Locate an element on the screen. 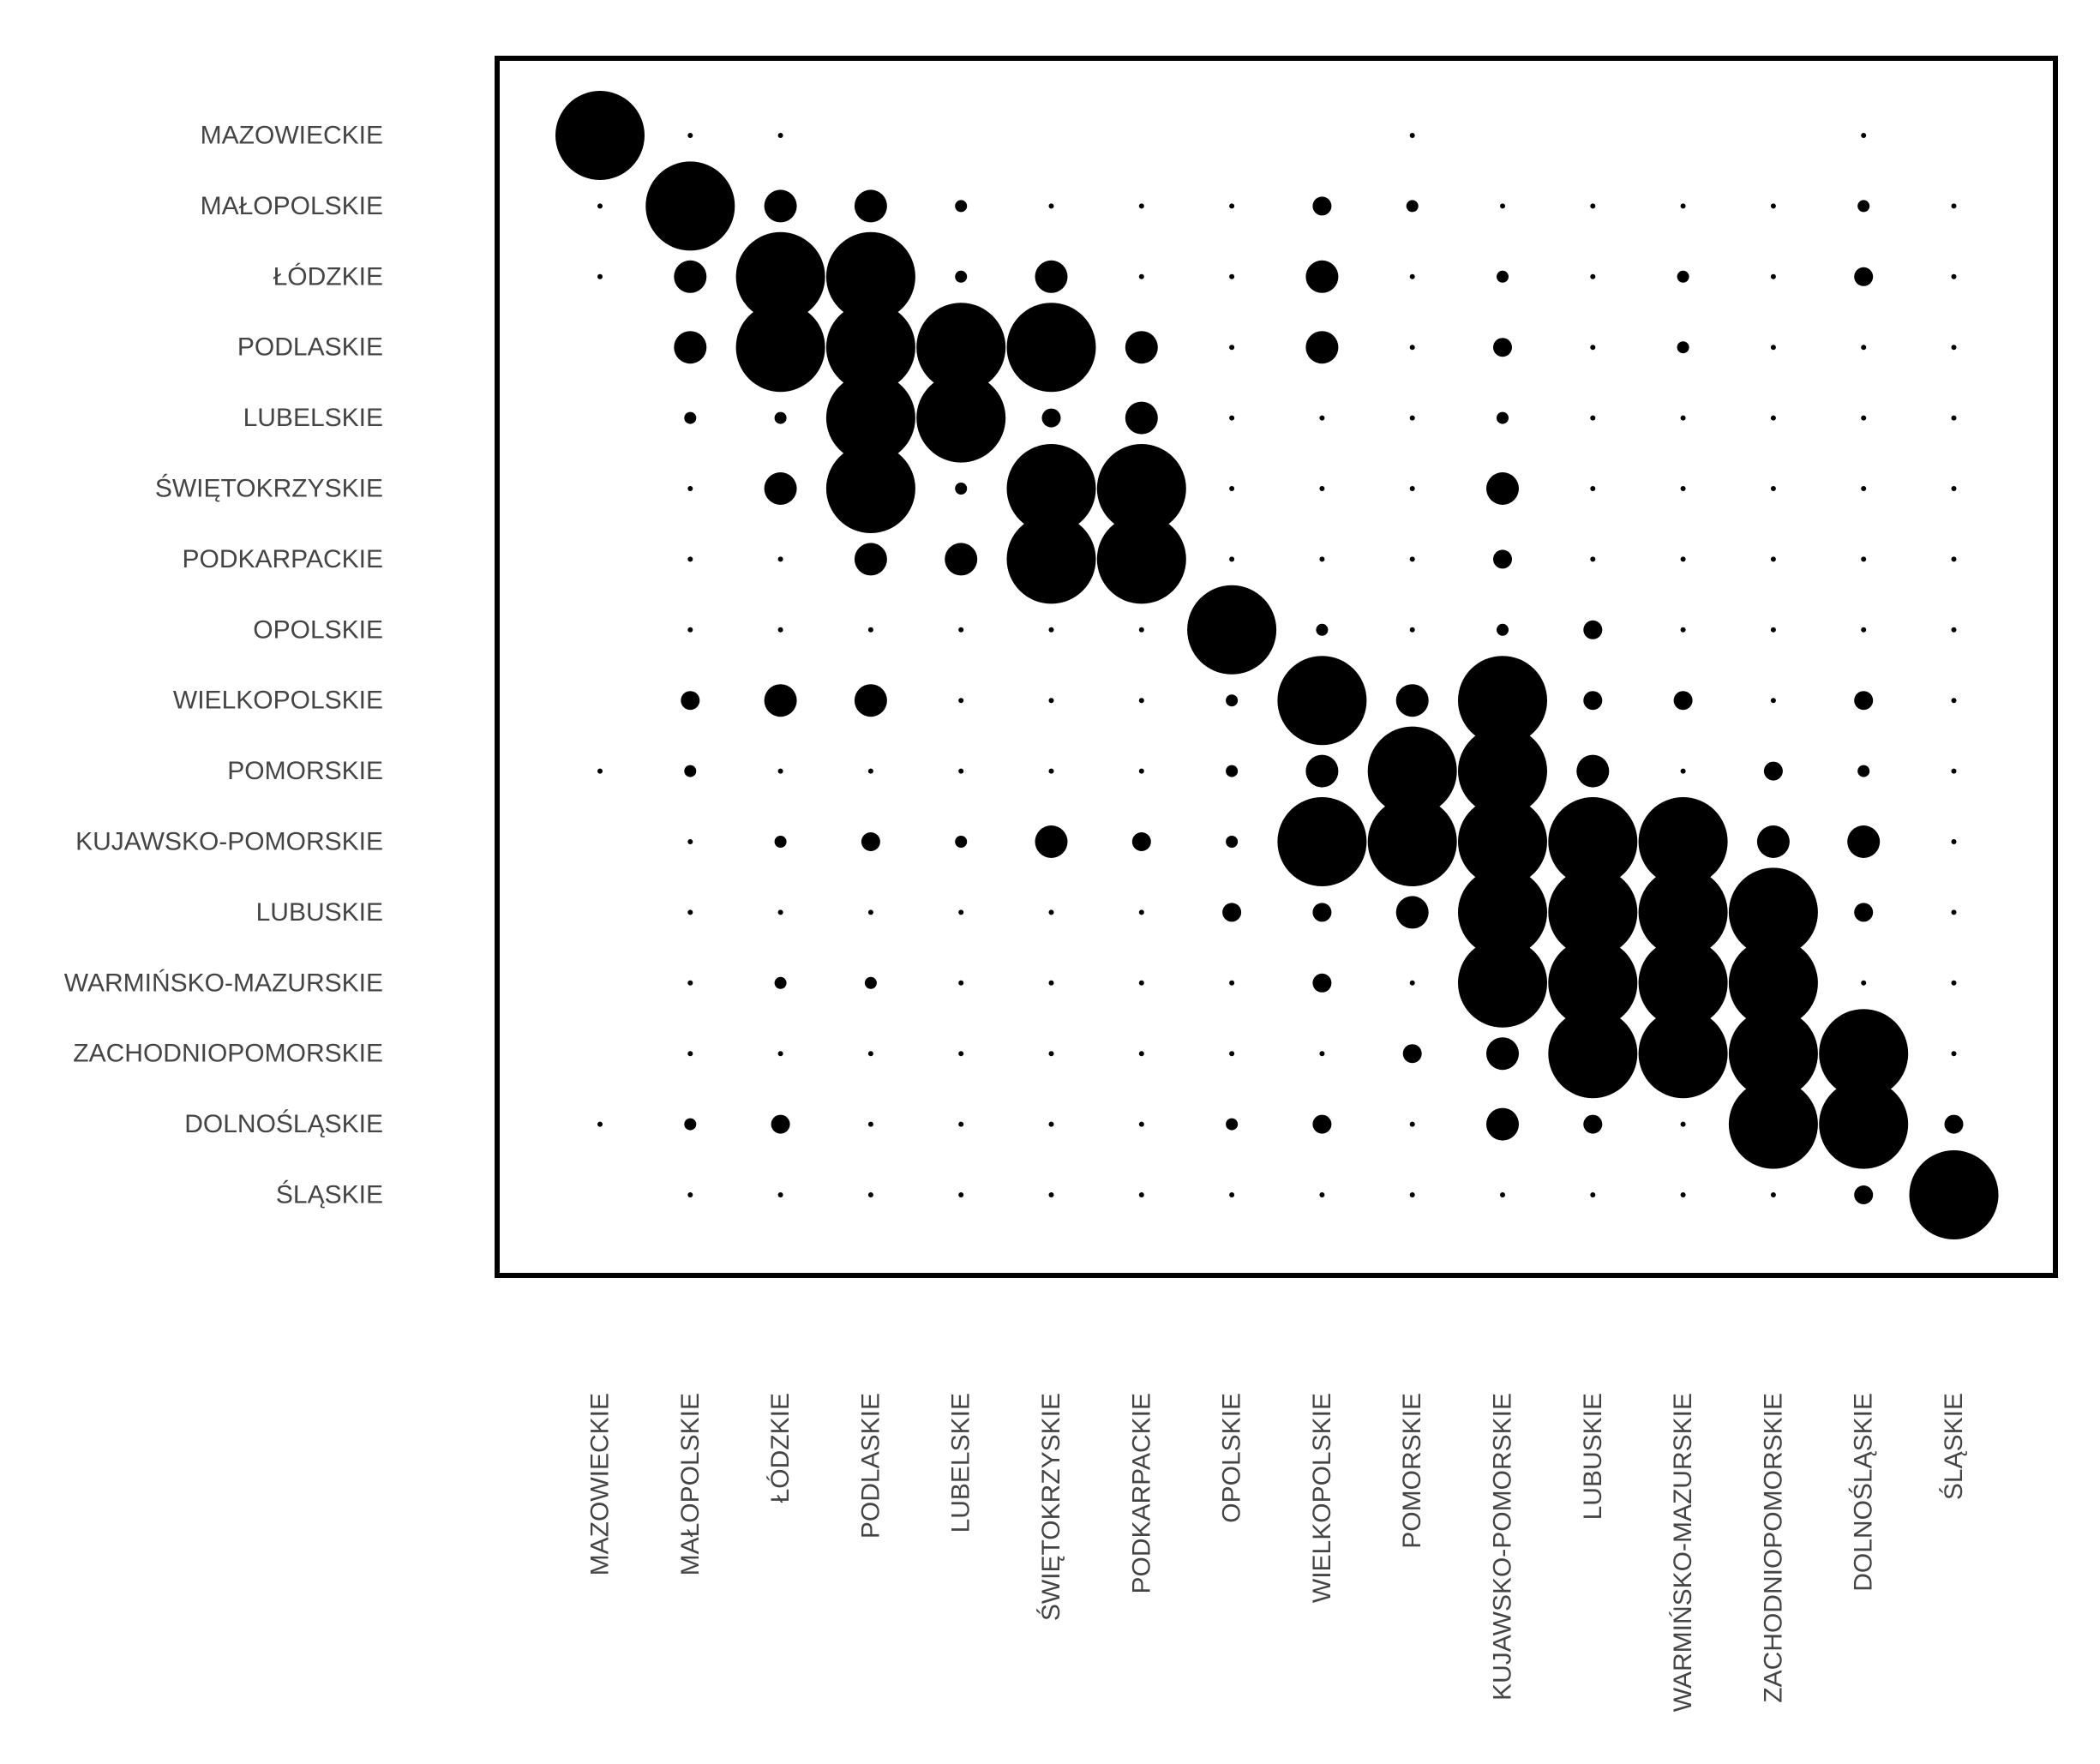 The height and width of the screenshot is (1764, 2100). row-label: LUBUSKIE is located at coordinates (319, 913).